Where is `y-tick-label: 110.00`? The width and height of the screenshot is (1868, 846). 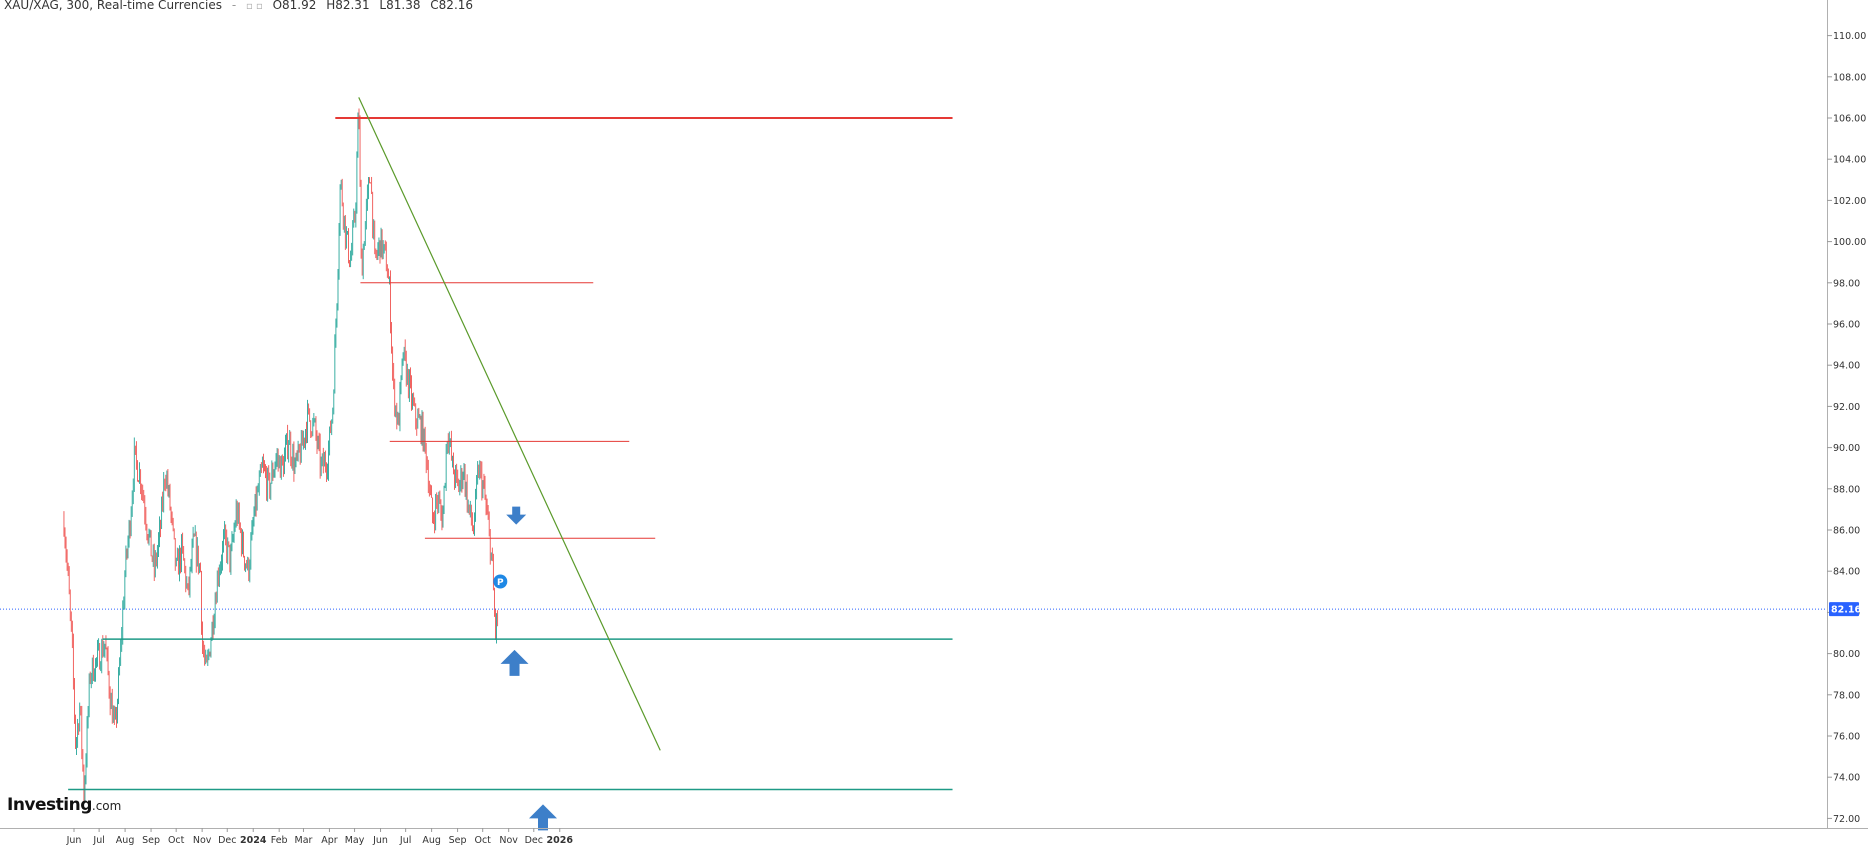 y-tick-label: 110.00 is located at coordinates (1849, 36).